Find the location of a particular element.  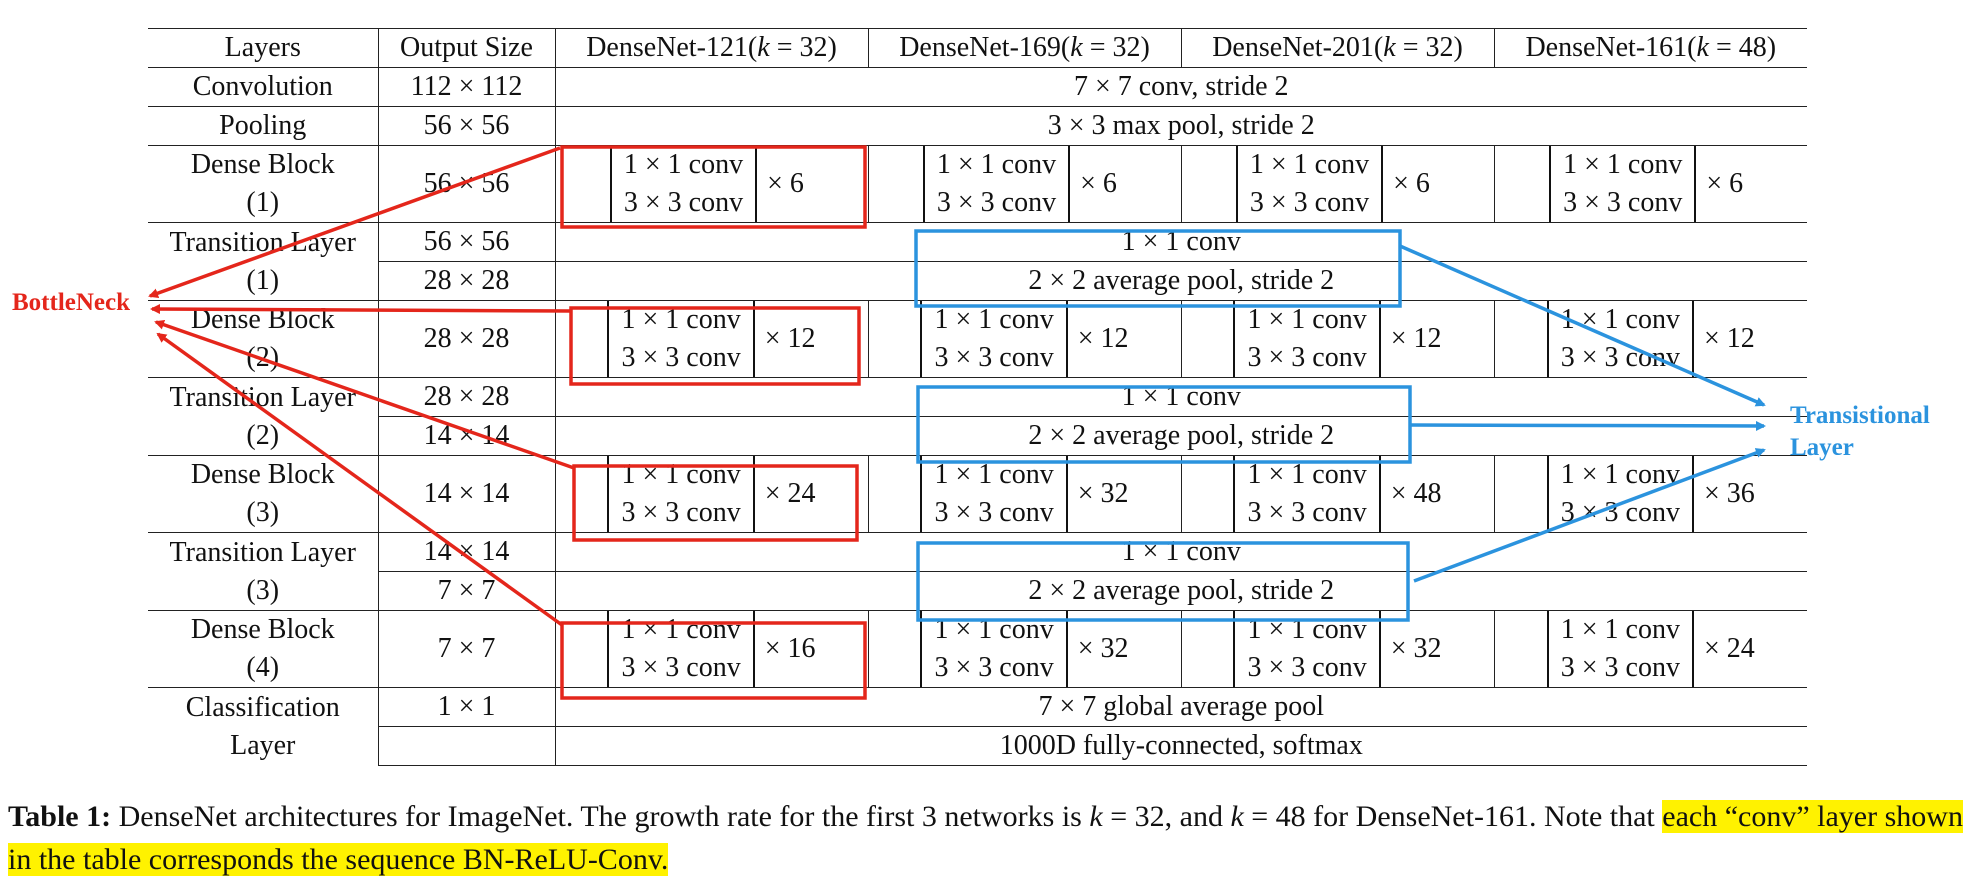

repeat-count: × 24 is located at coordinates (1729, 648).